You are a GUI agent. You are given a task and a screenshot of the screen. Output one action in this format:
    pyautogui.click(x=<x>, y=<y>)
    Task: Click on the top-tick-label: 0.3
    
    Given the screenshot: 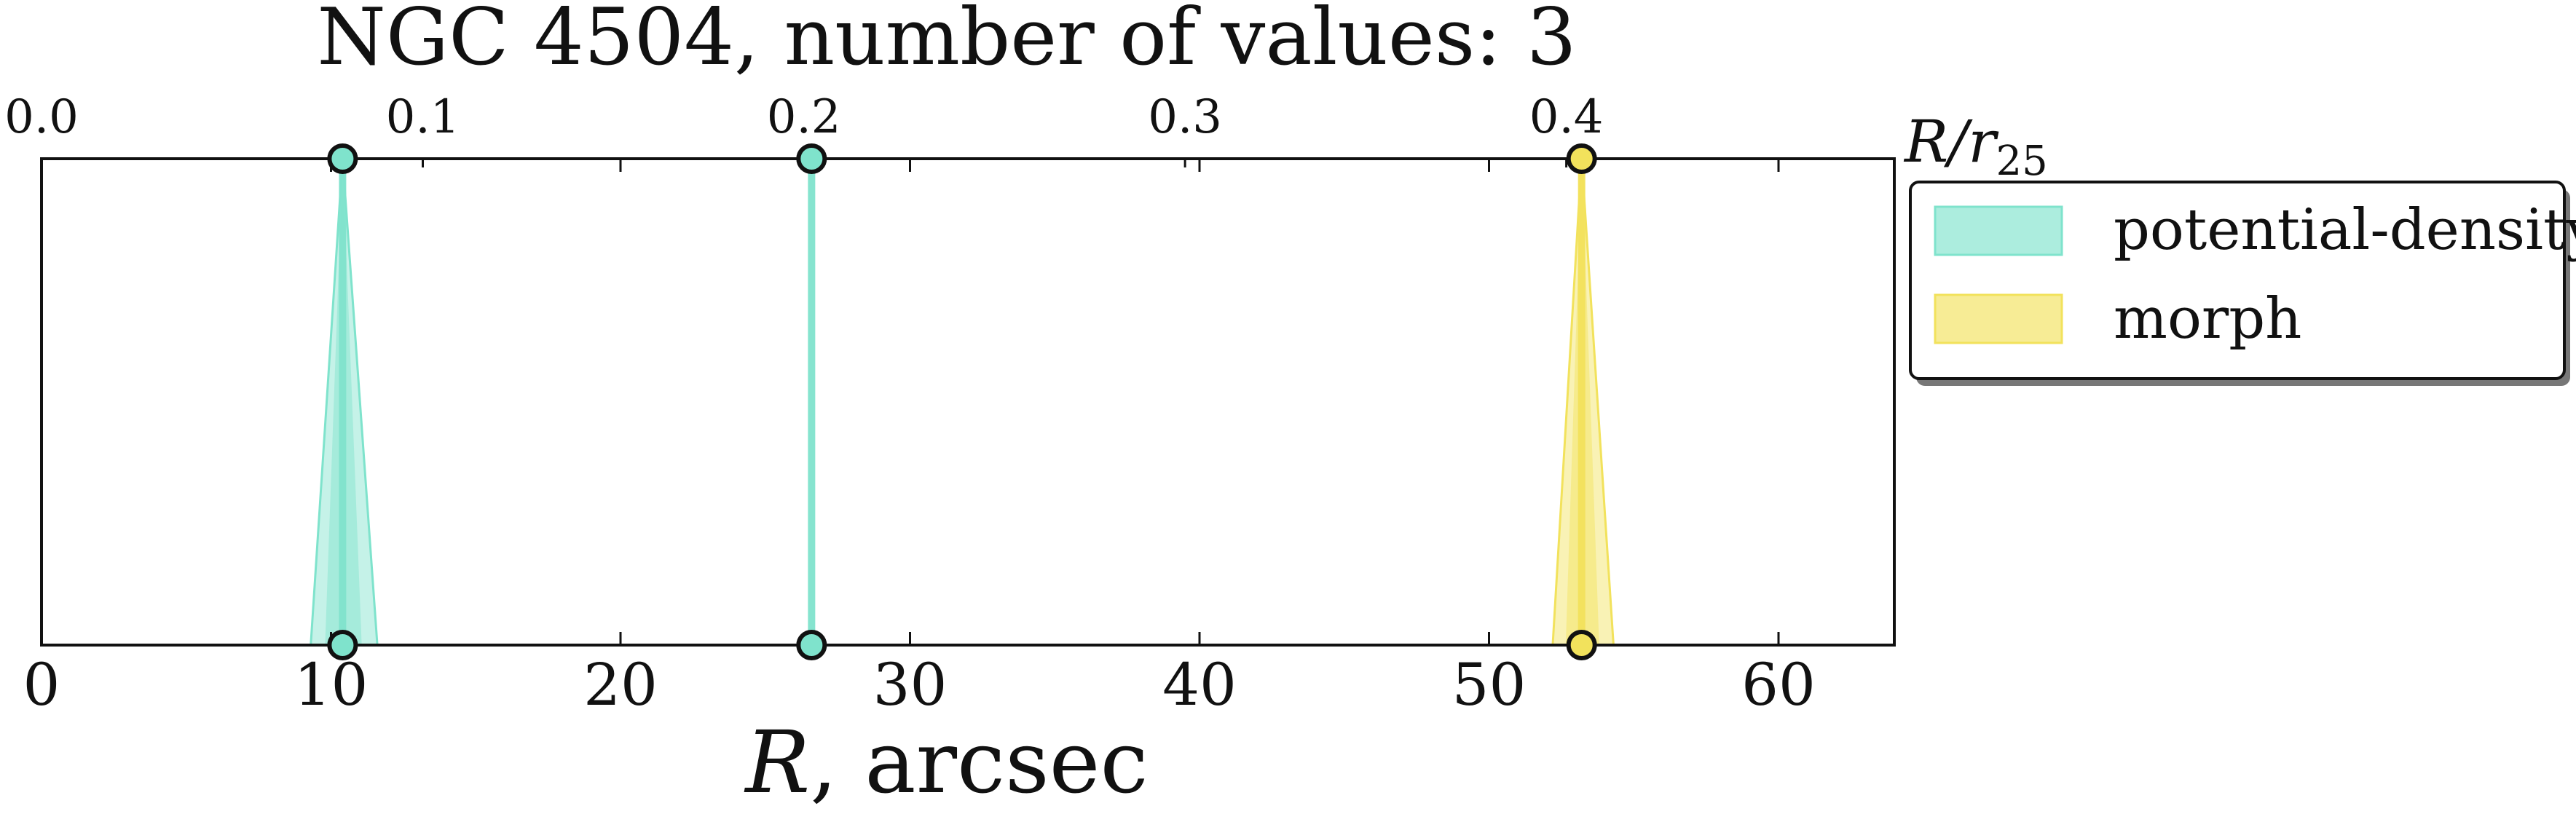 What is the action you would take?
    pyautogui.click(x=1185, y=117)
    